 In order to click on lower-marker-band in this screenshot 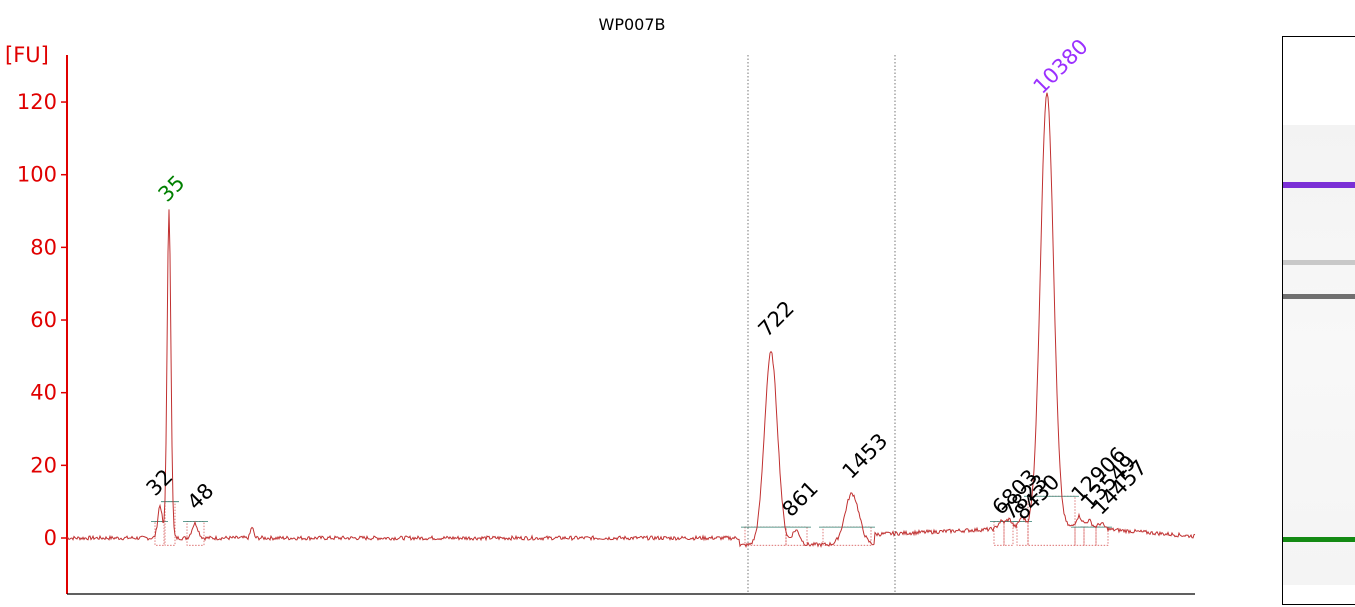, I will do `click(1319, 539)`.